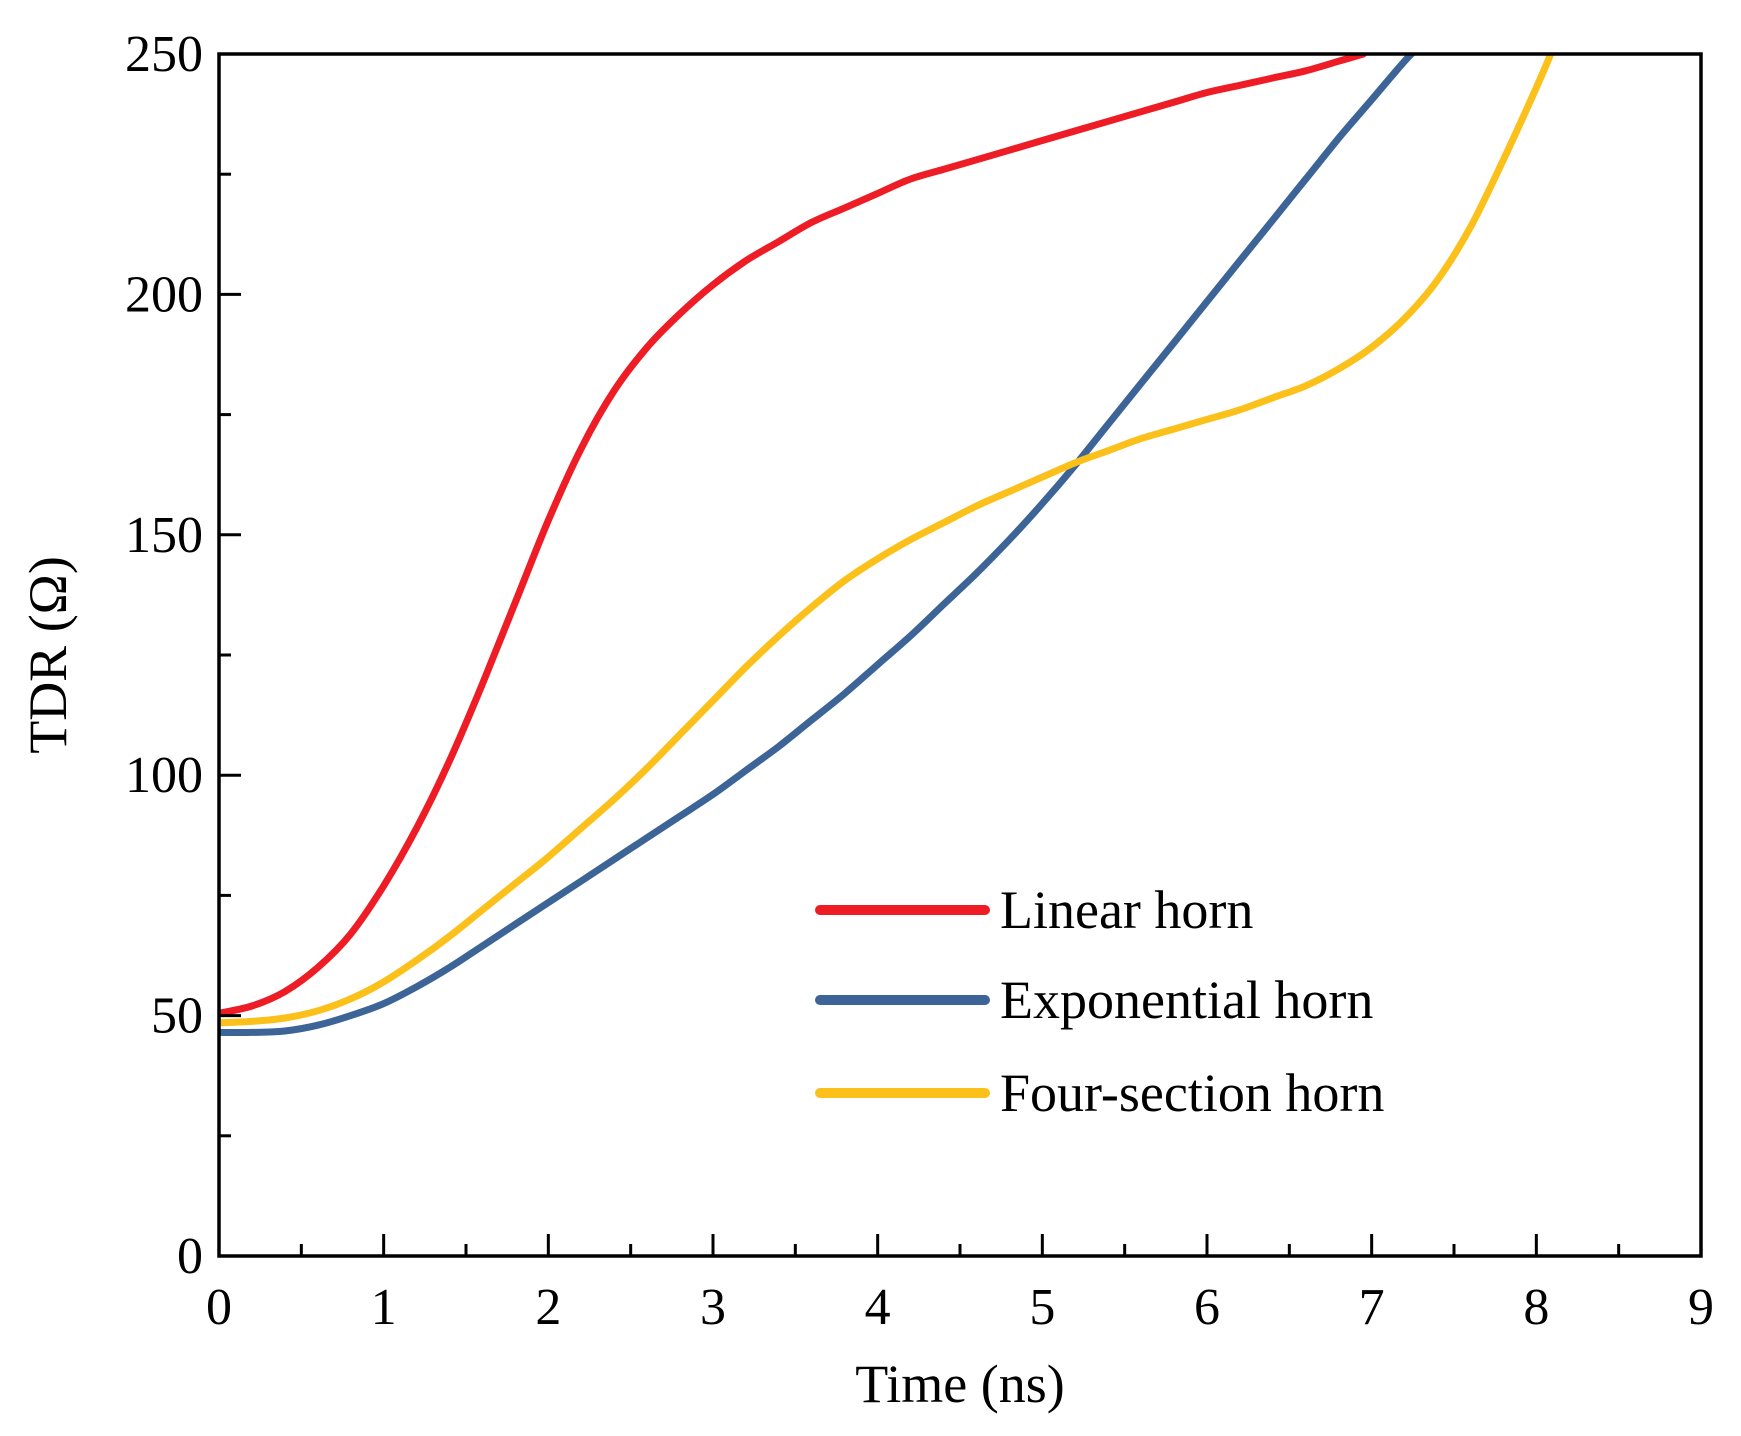 The image size is (1741, 1436). Describe the element at coordinates (164, 775) in the screenshot. I see `y-tick-label: 100` at that location.